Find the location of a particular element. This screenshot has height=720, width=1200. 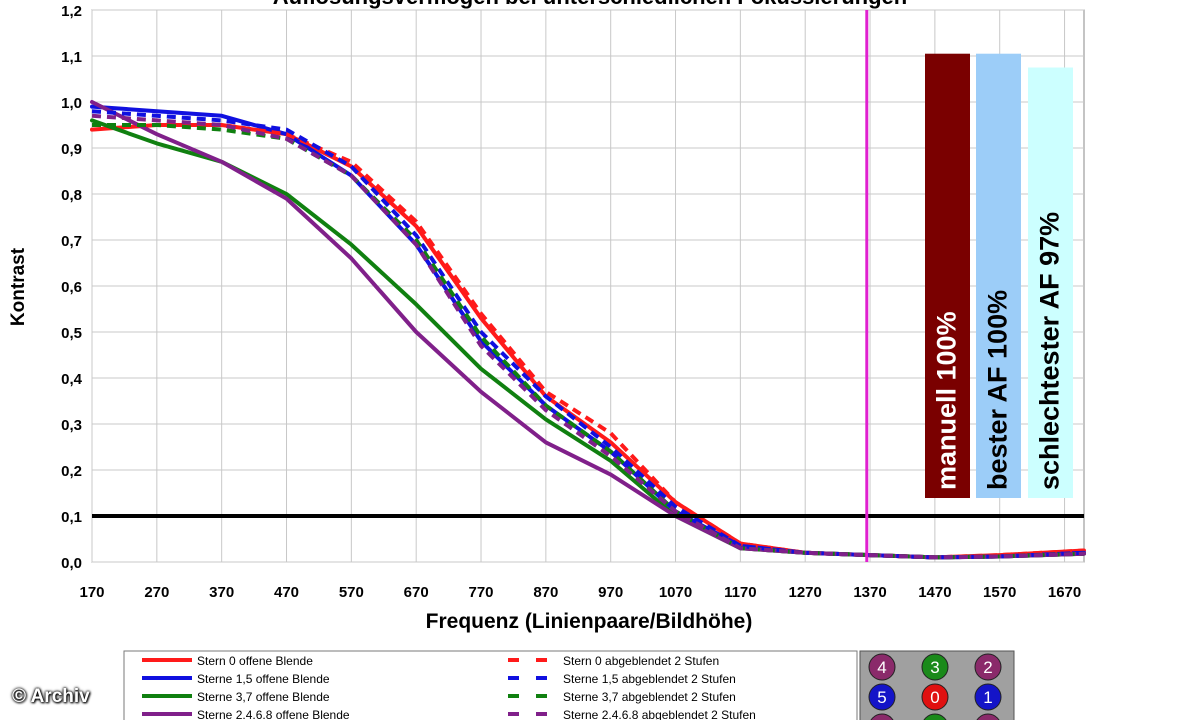

star-label-1: 3 is located at coordinates (934, 667).